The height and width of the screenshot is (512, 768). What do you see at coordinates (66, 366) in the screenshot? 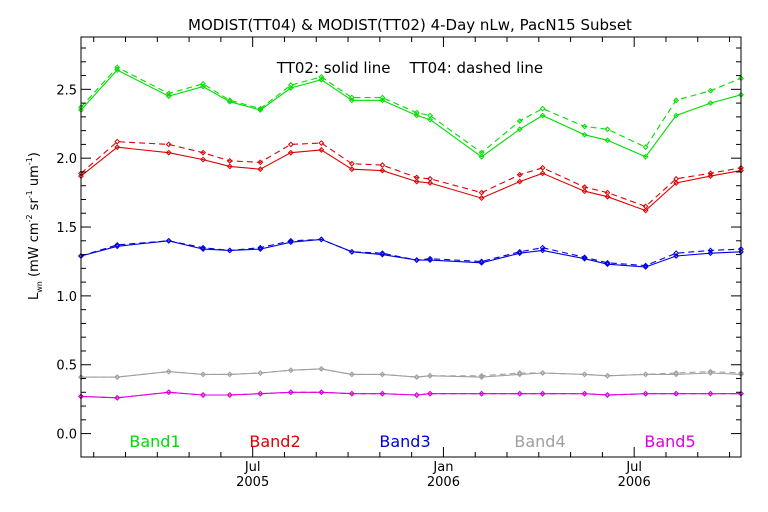
I see `y-tick-label: 0.5` at bounding box center [66, 366].